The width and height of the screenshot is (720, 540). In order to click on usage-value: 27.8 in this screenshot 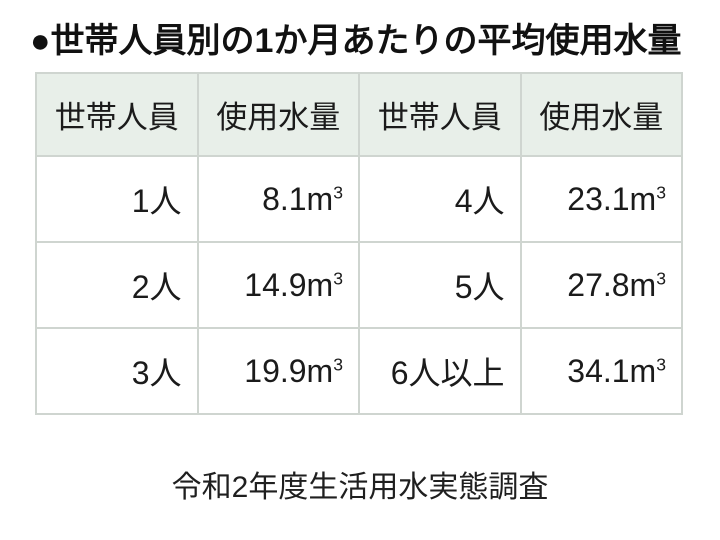, I will do `click(598, 284)`.